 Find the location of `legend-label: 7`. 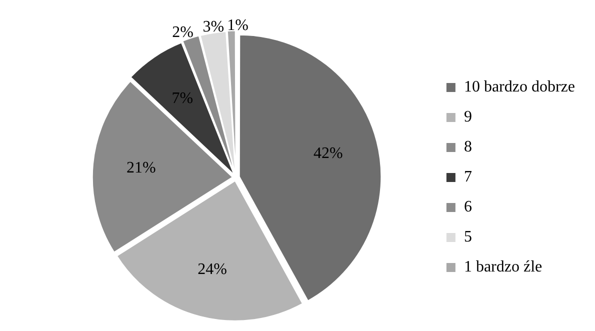

legend-label: 7 is located at coordinates (468, 177).